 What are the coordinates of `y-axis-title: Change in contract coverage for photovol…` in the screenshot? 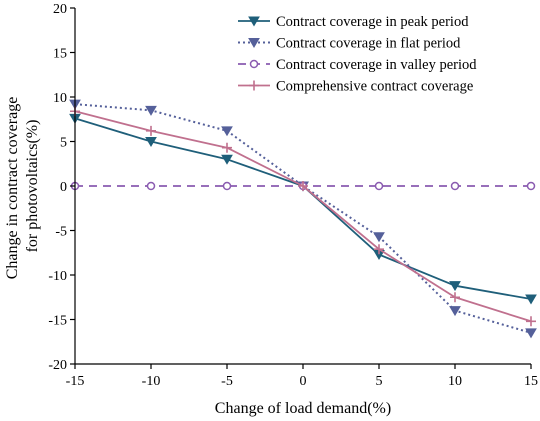 It's located at (22, 186).